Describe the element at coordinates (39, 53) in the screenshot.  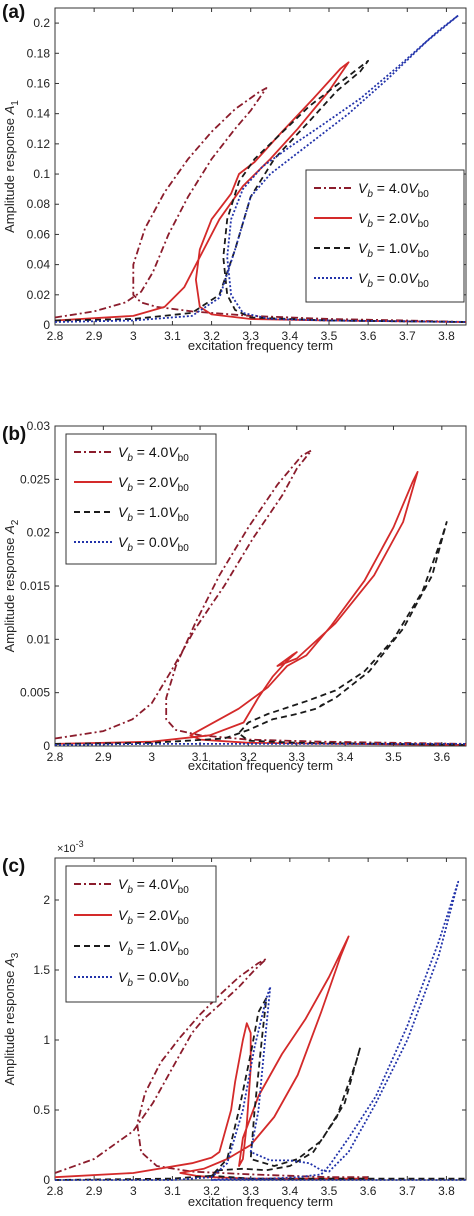
I see `y-tick-label: 0.18` at that location.